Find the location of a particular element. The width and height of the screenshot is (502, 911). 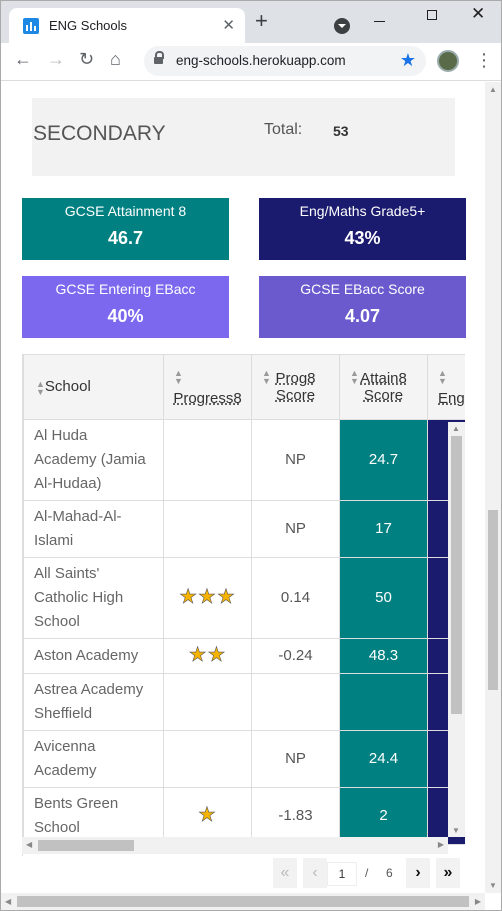

attain8-score: 24.4 is located at coordinates (383, 759).